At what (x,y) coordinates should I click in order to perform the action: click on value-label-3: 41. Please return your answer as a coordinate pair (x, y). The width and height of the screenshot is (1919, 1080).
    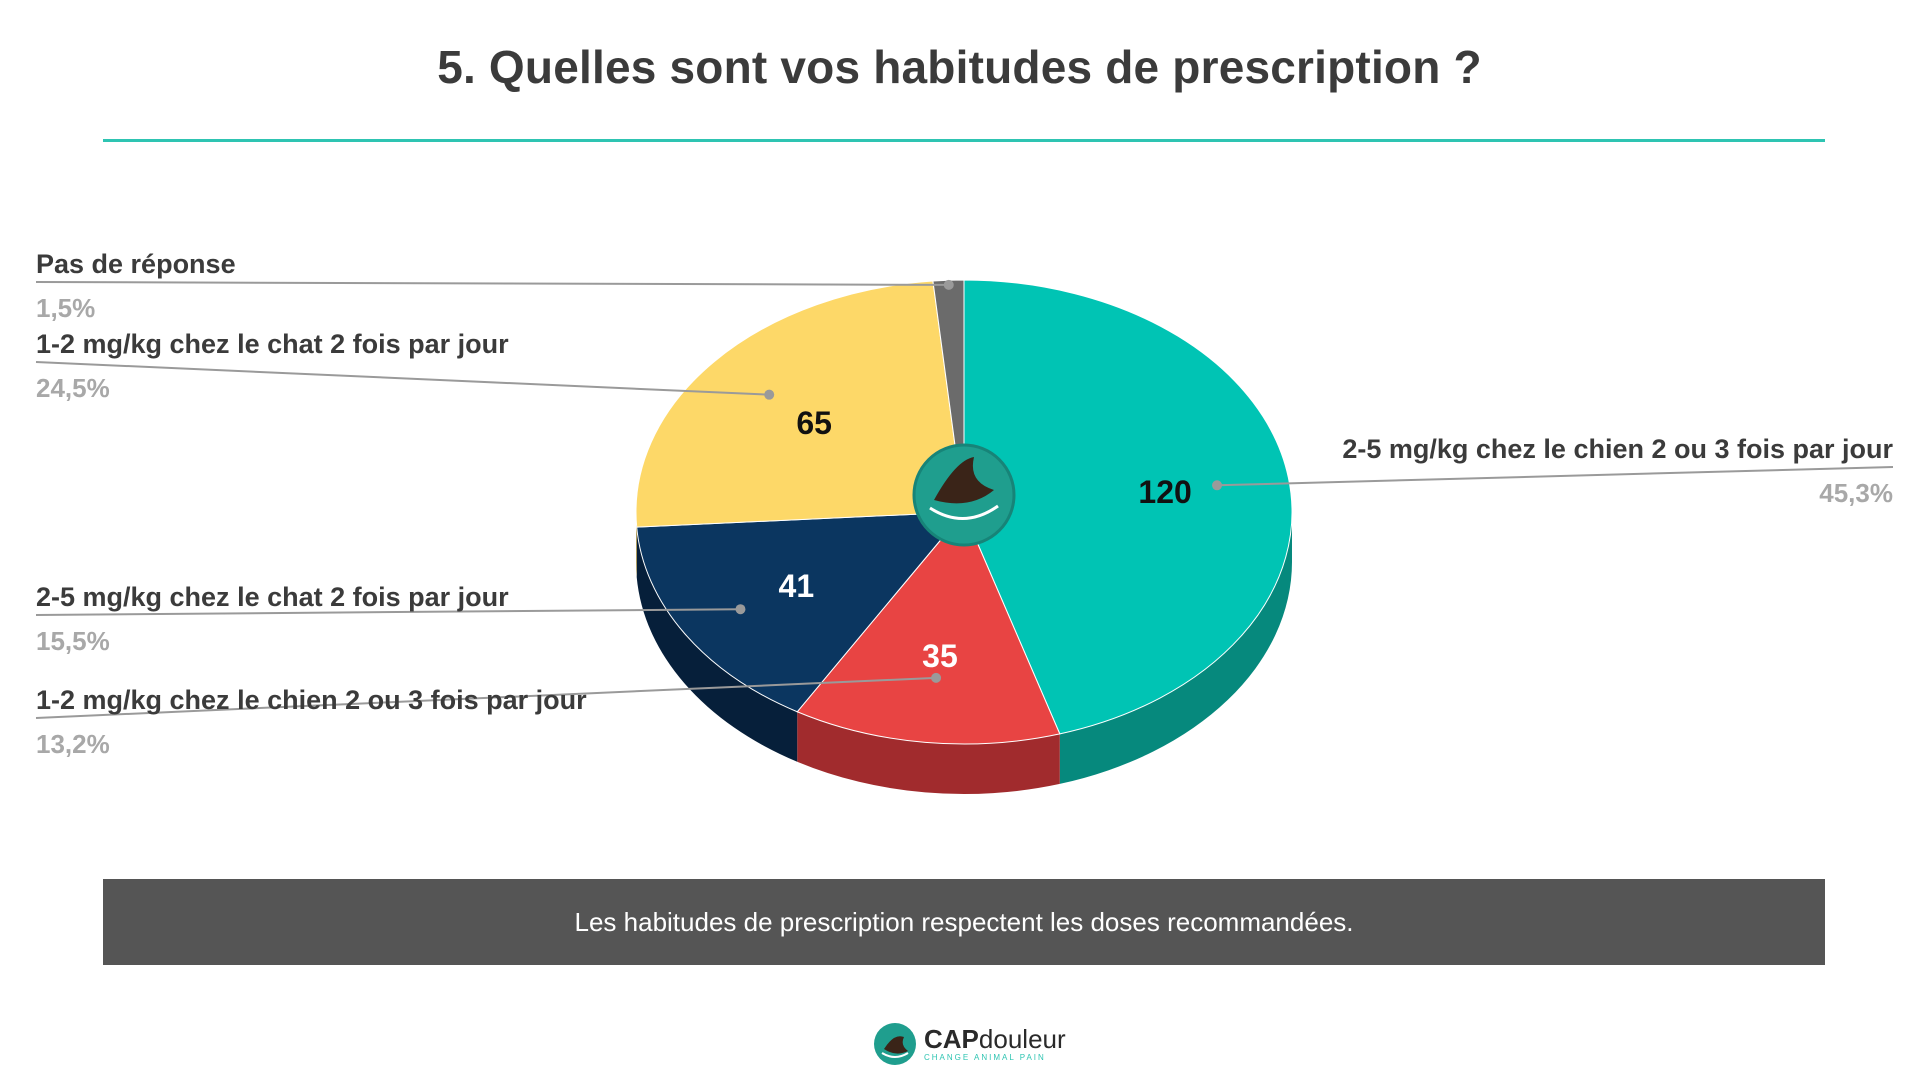
    Looking at the image, I should click on (797, 586).